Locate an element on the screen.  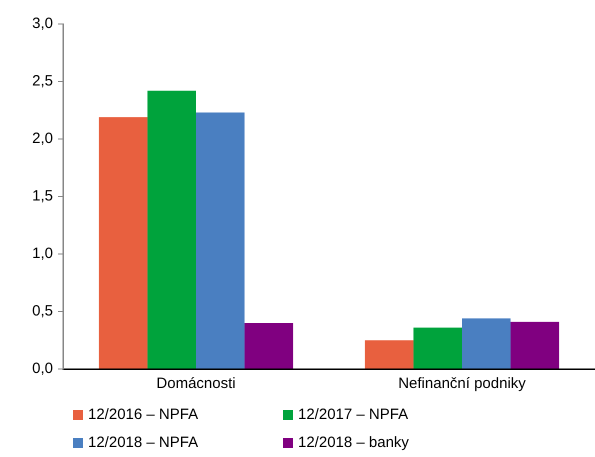
y-tick-label: 3,0 is located at coordinates (42, 23).